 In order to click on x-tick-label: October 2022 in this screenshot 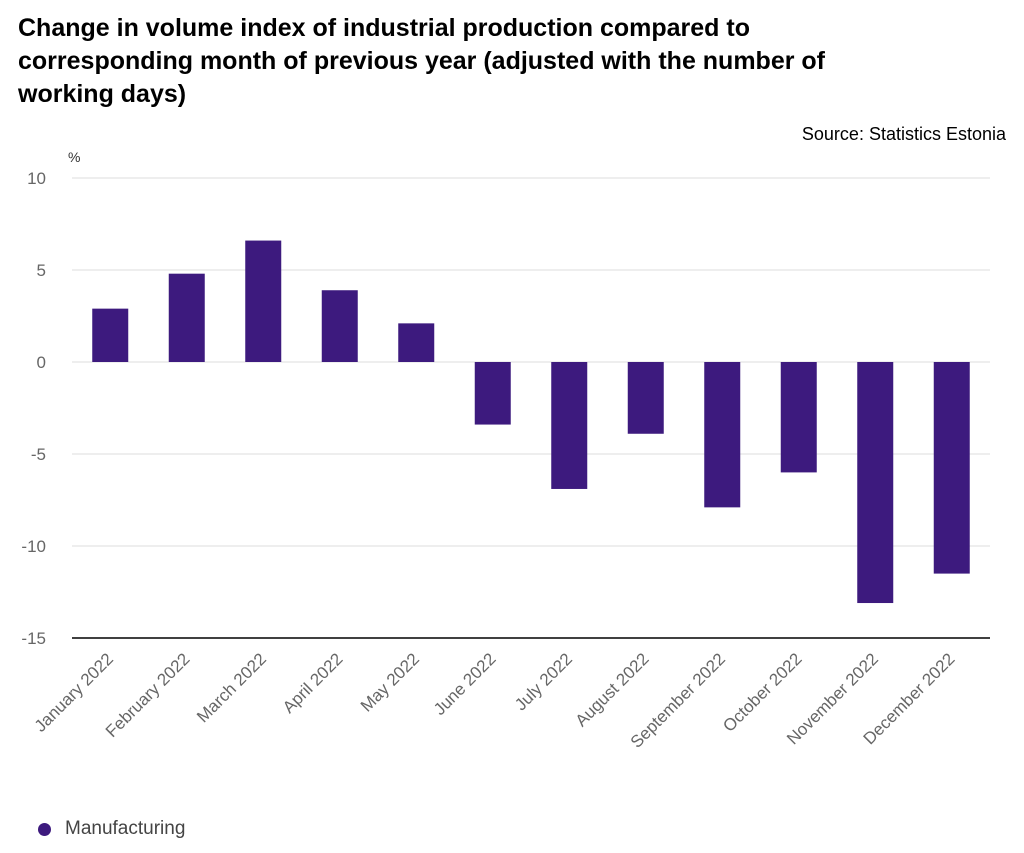, I will do `click(762, 692)`.